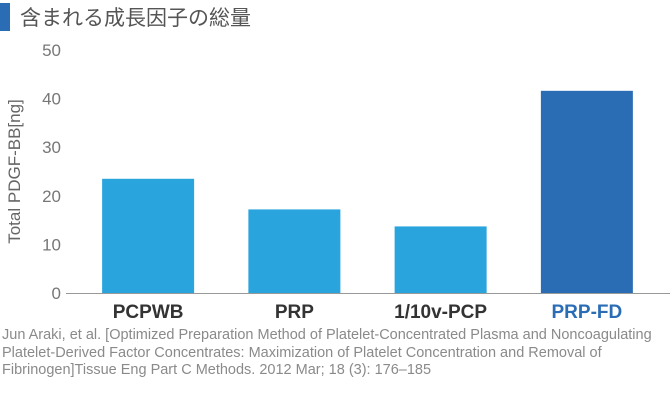 Image resolution: width=670 pixels, height=408 pixels. What do you see at coordinates (51, 196) in the screenshot?
I see `y-tick-label: 20` at bounding box center [51, 196].